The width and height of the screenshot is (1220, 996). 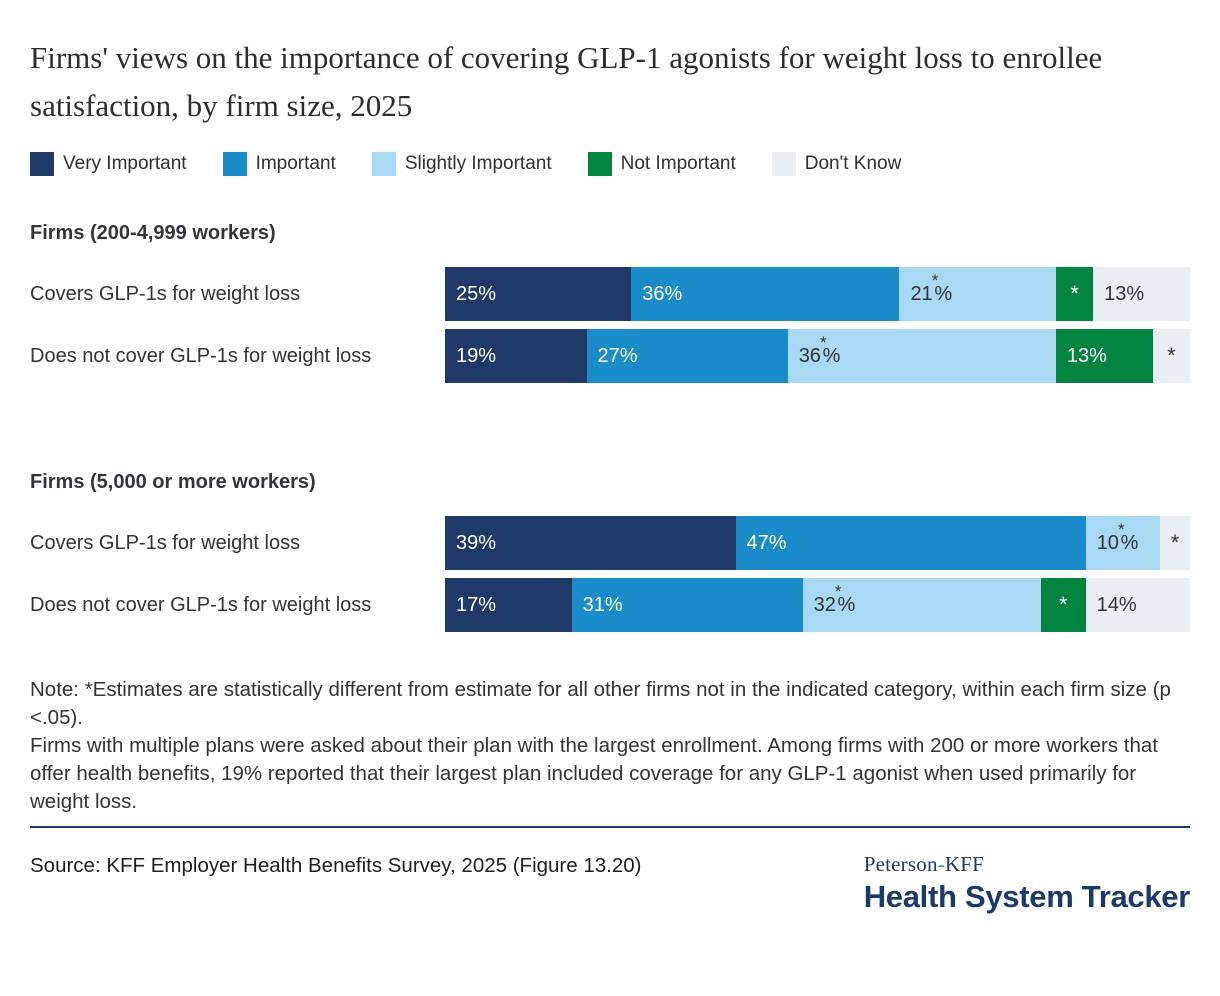 What do you see at coordinates (678, 164) in the screenshot?
I see `legend-label: Not Important` at bounding box center [678, 164].